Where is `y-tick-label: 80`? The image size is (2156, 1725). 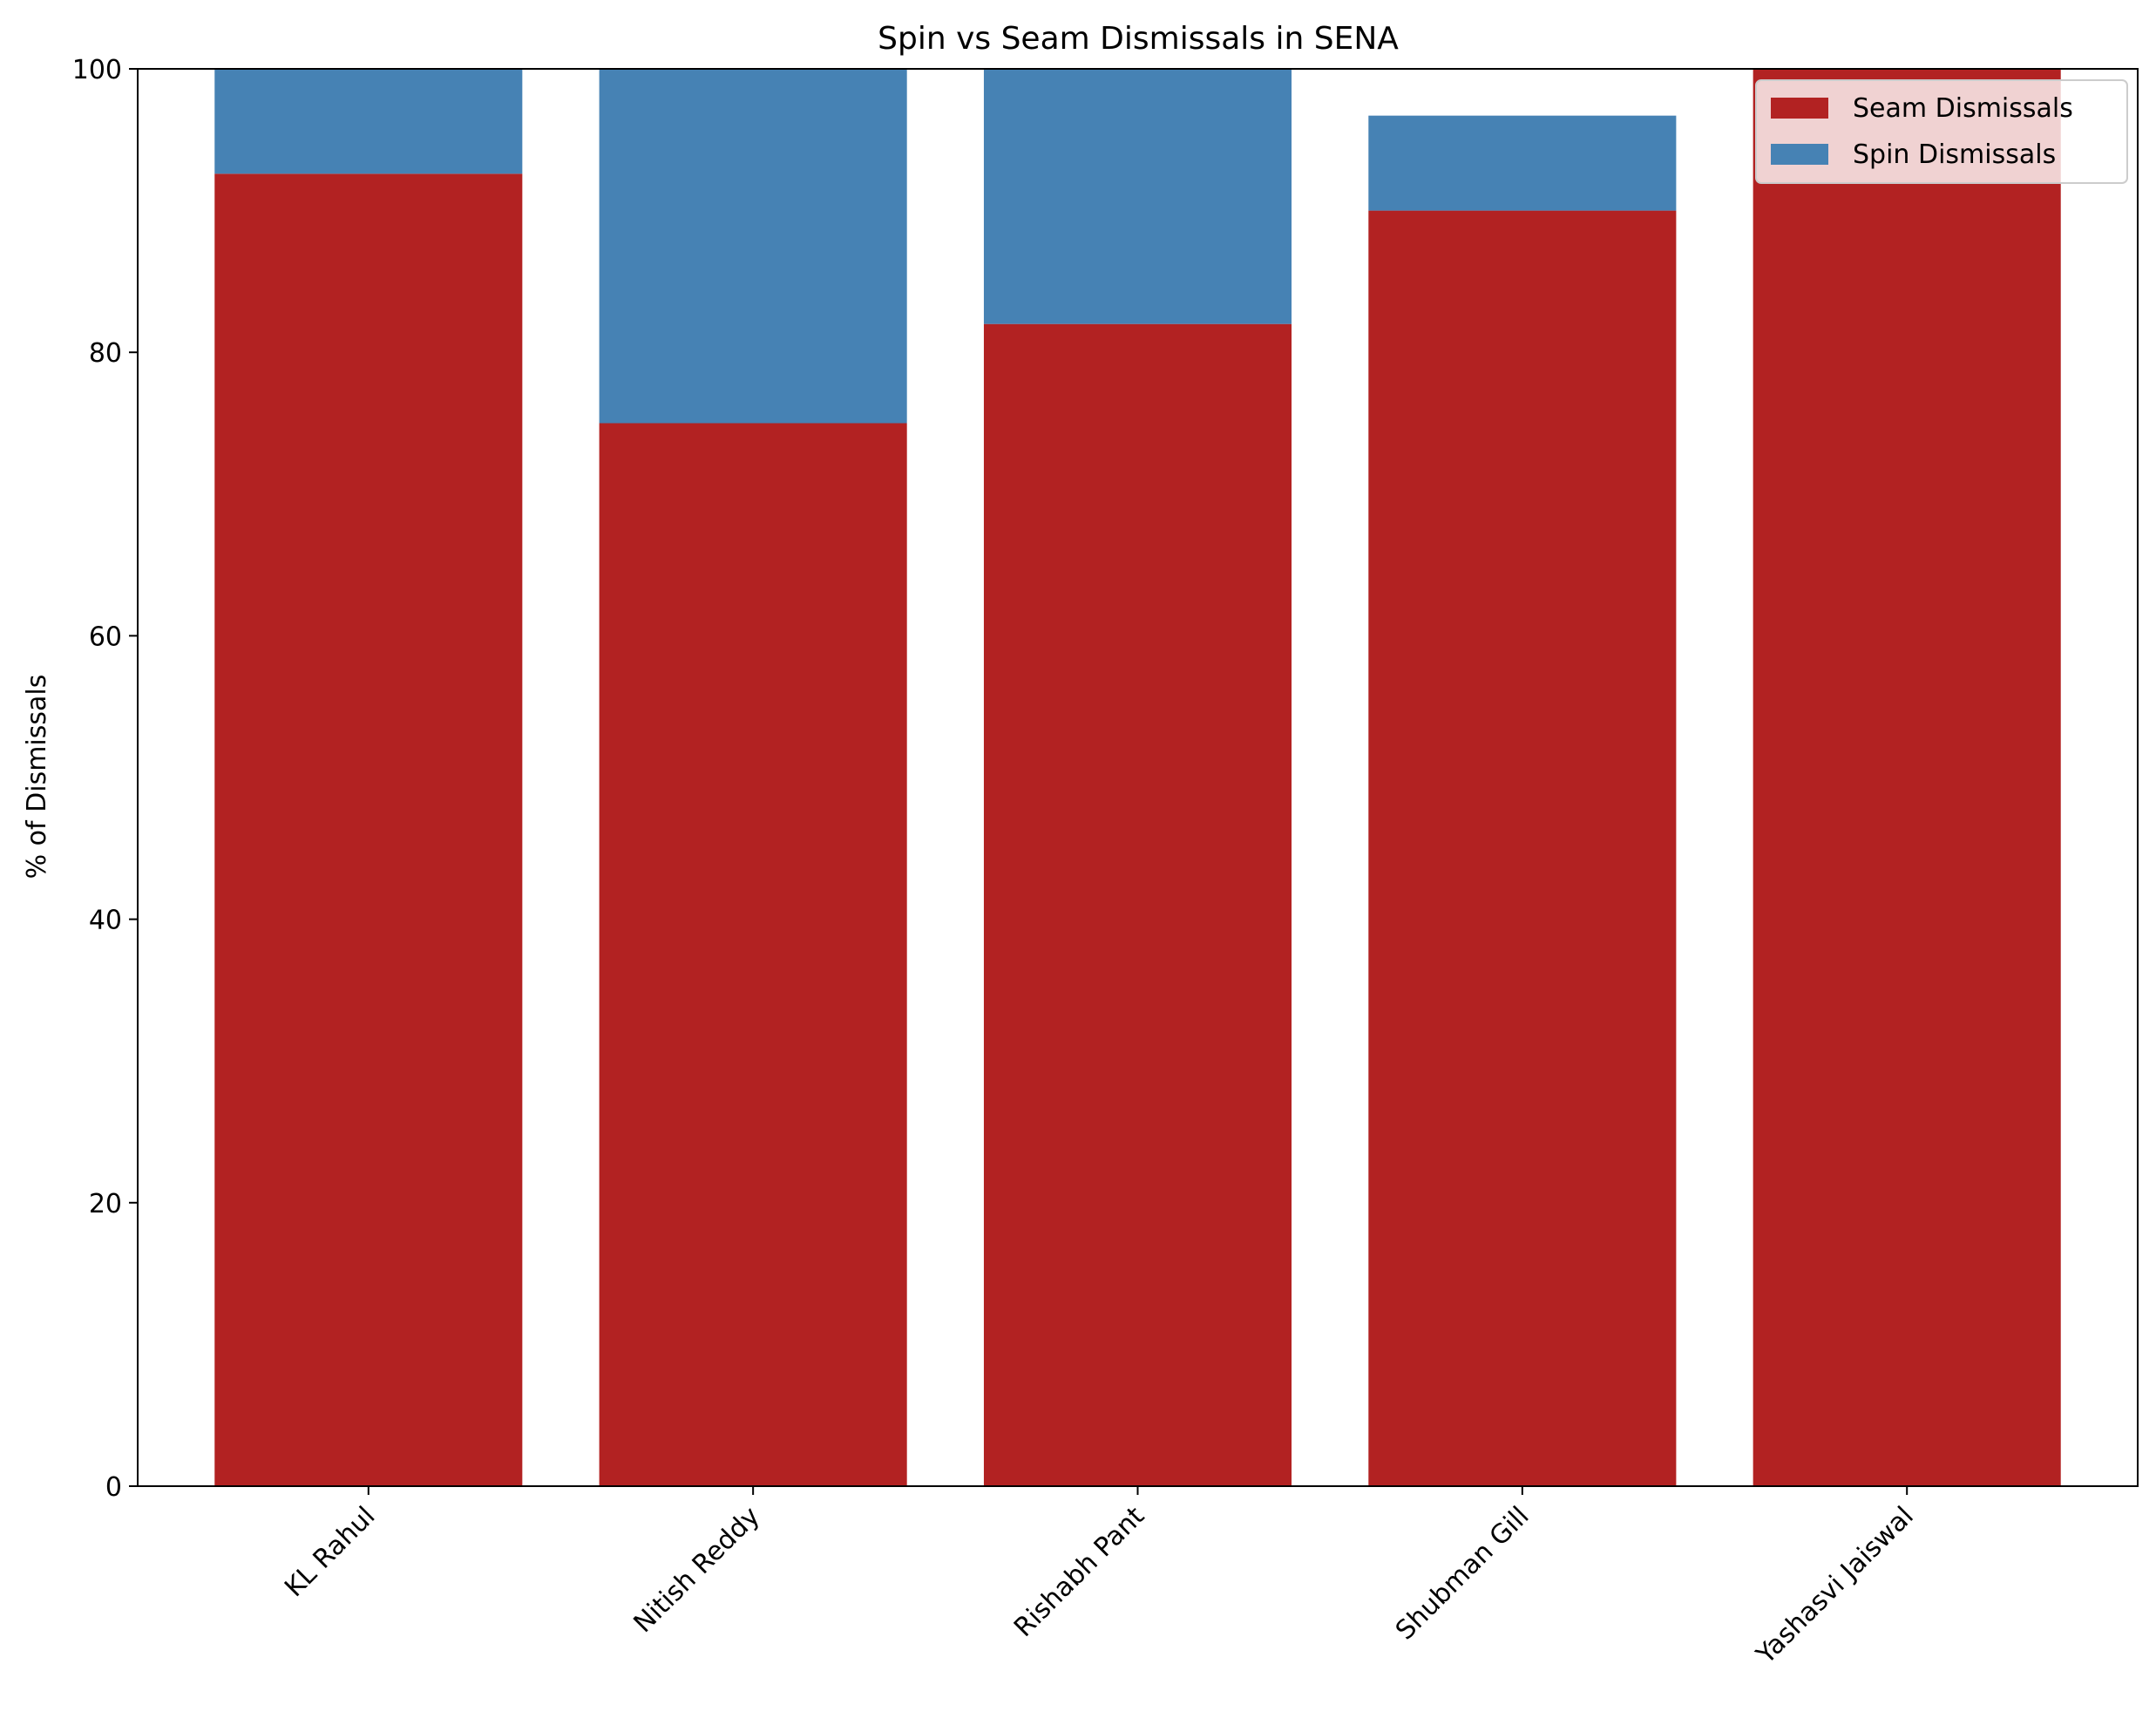
y-tick-label: 80 is located at coordinates (105, 353).